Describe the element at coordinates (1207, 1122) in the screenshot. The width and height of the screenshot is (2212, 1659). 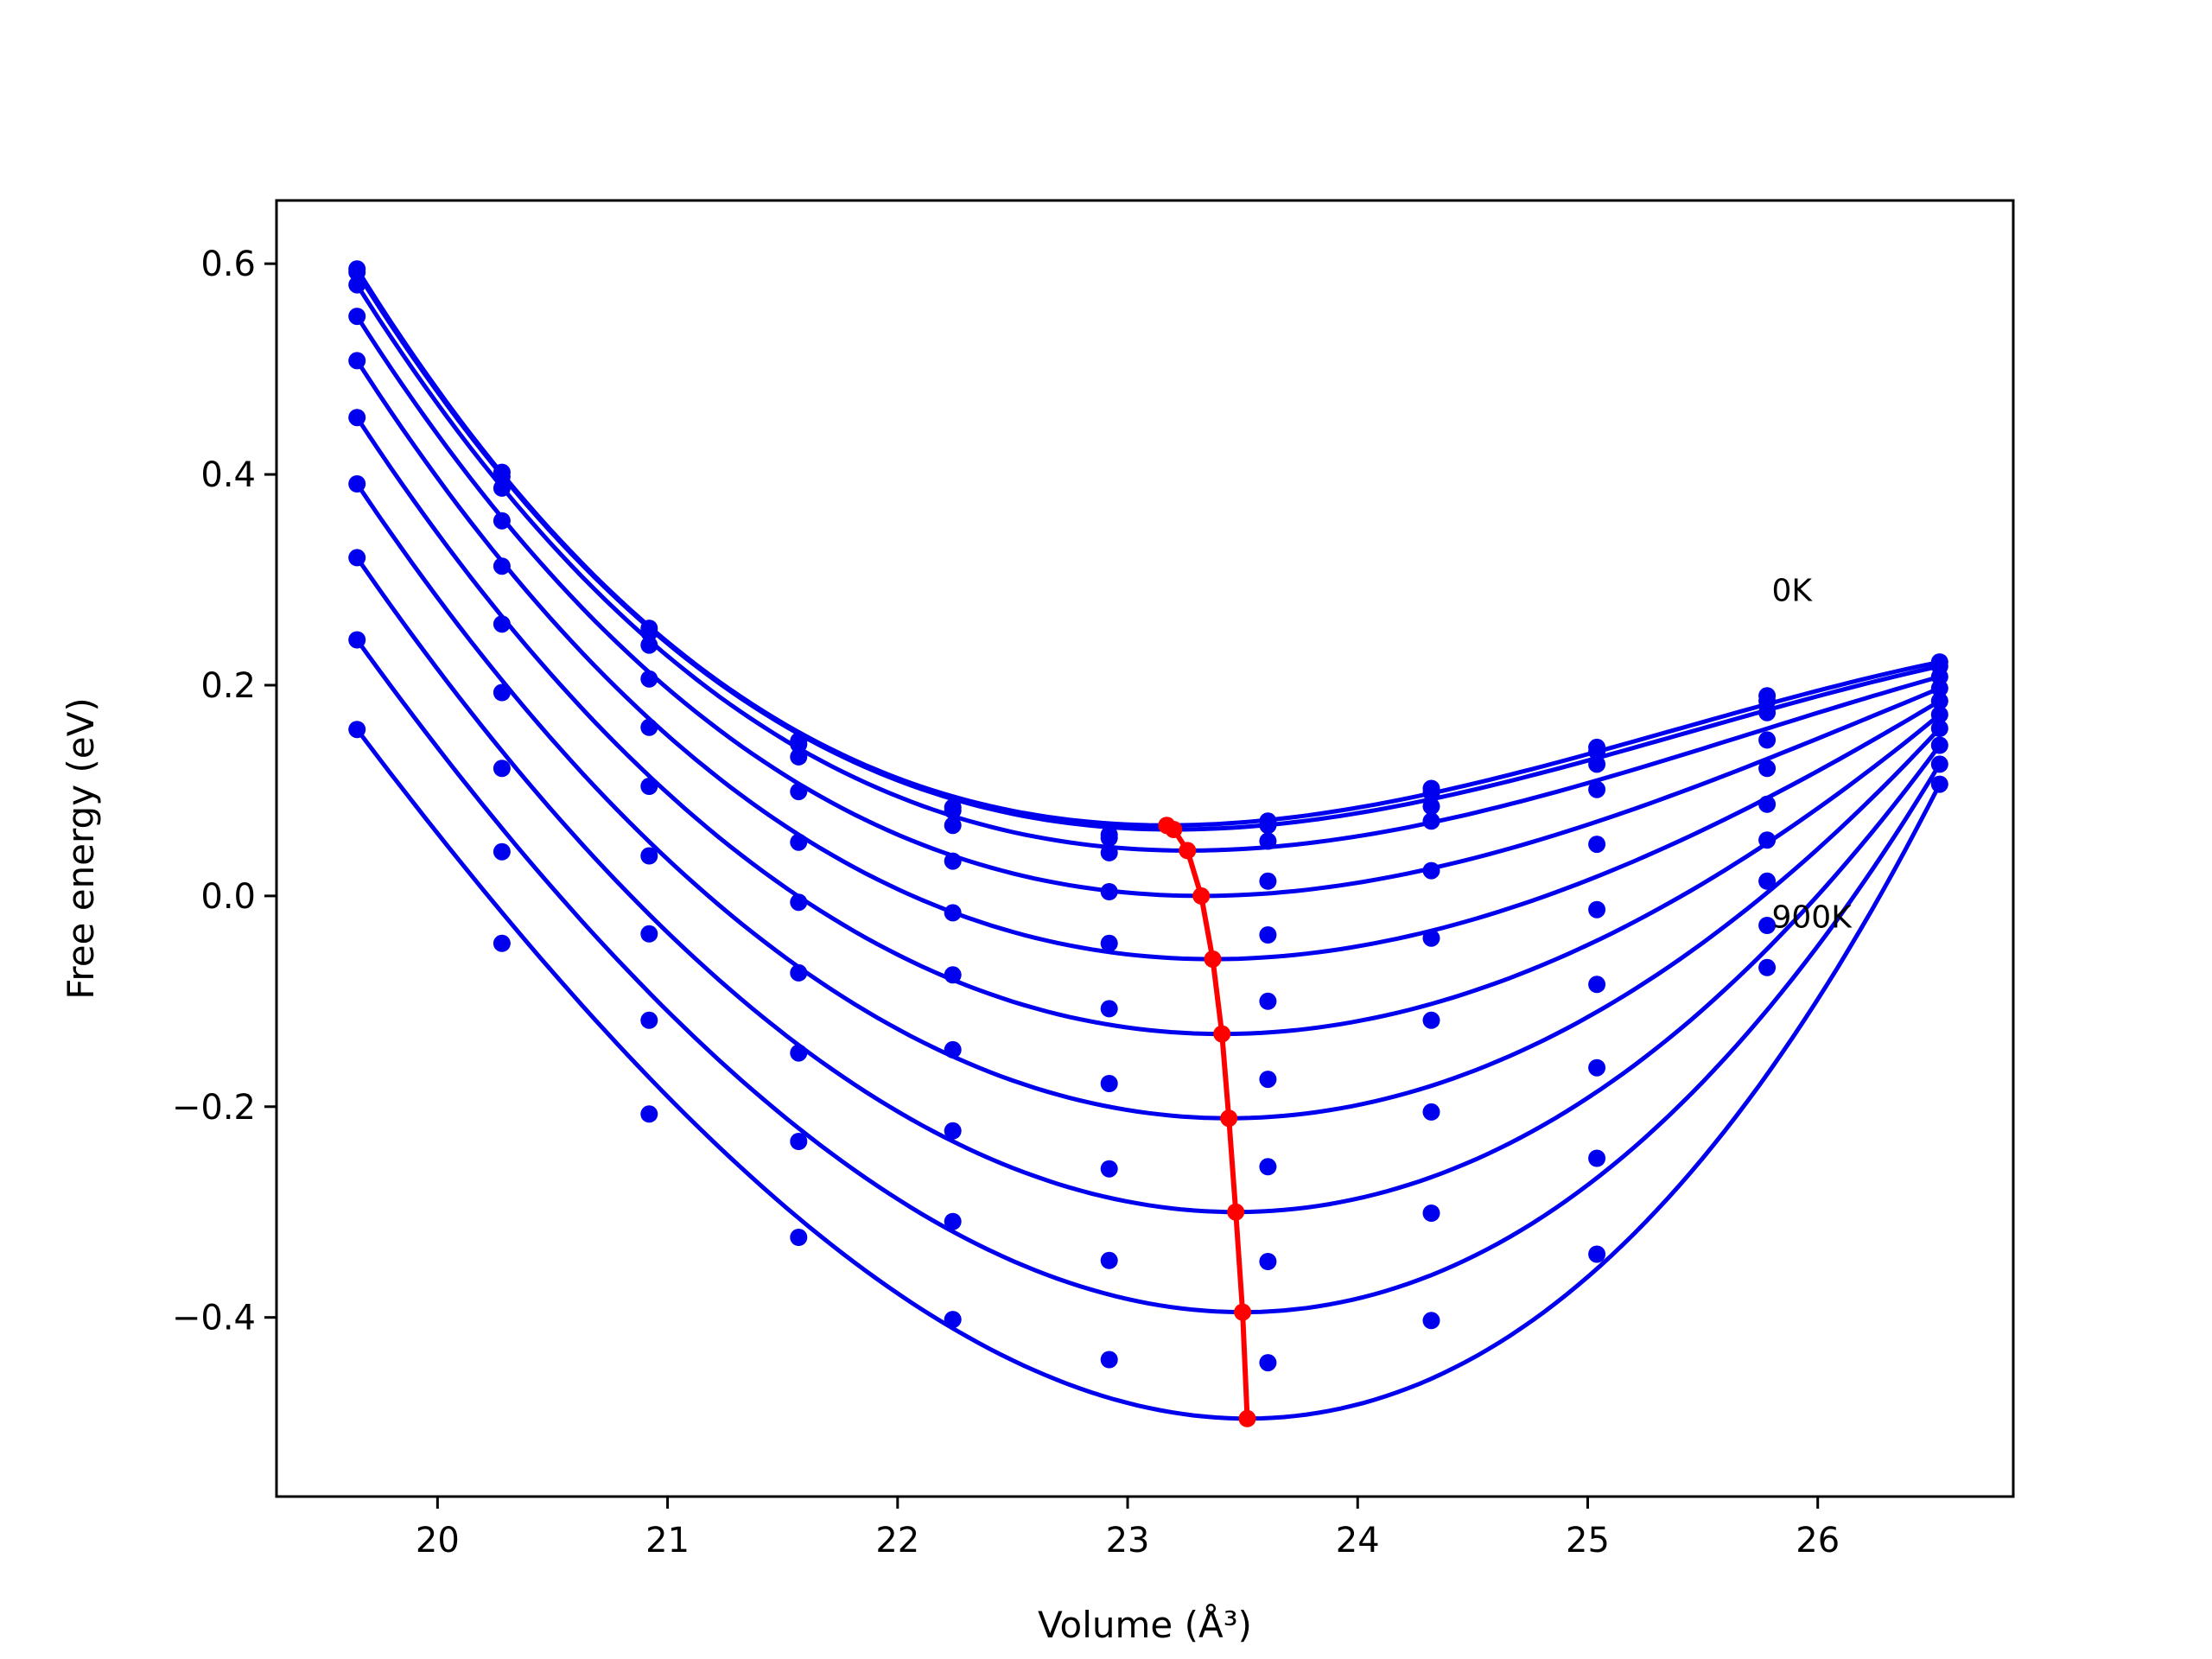
I see `minimum-curve` at that location.